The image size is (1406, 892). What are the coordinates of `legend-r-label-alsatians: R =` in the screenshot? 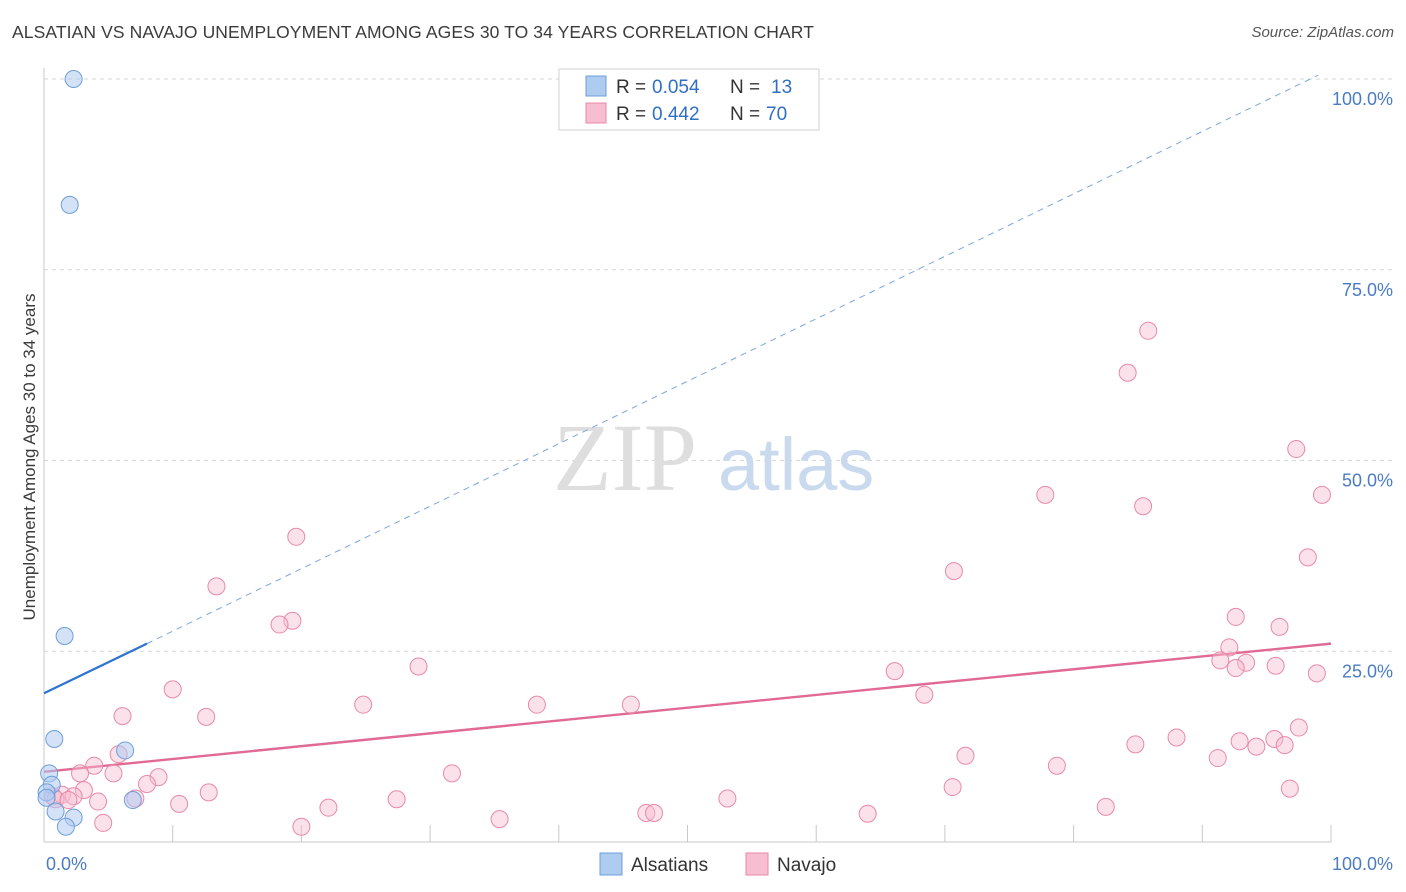 It's located at (631, 87).